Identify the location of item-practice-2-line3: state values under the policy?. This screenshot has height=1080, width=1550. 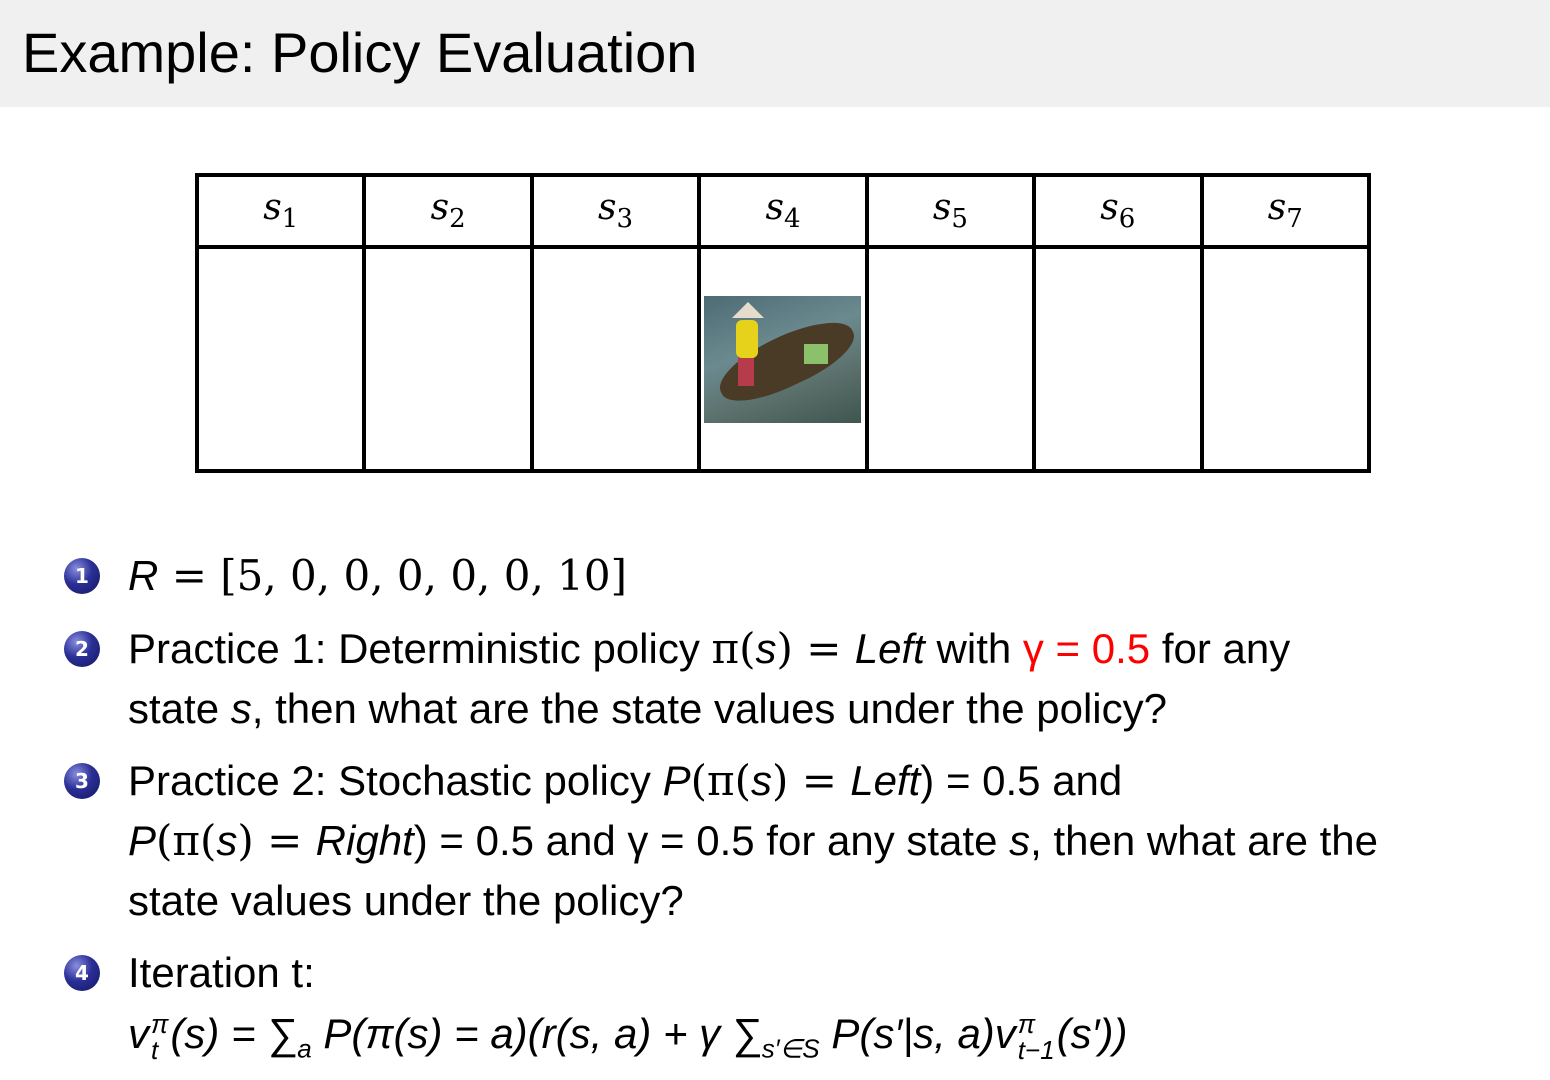
(406, 900).